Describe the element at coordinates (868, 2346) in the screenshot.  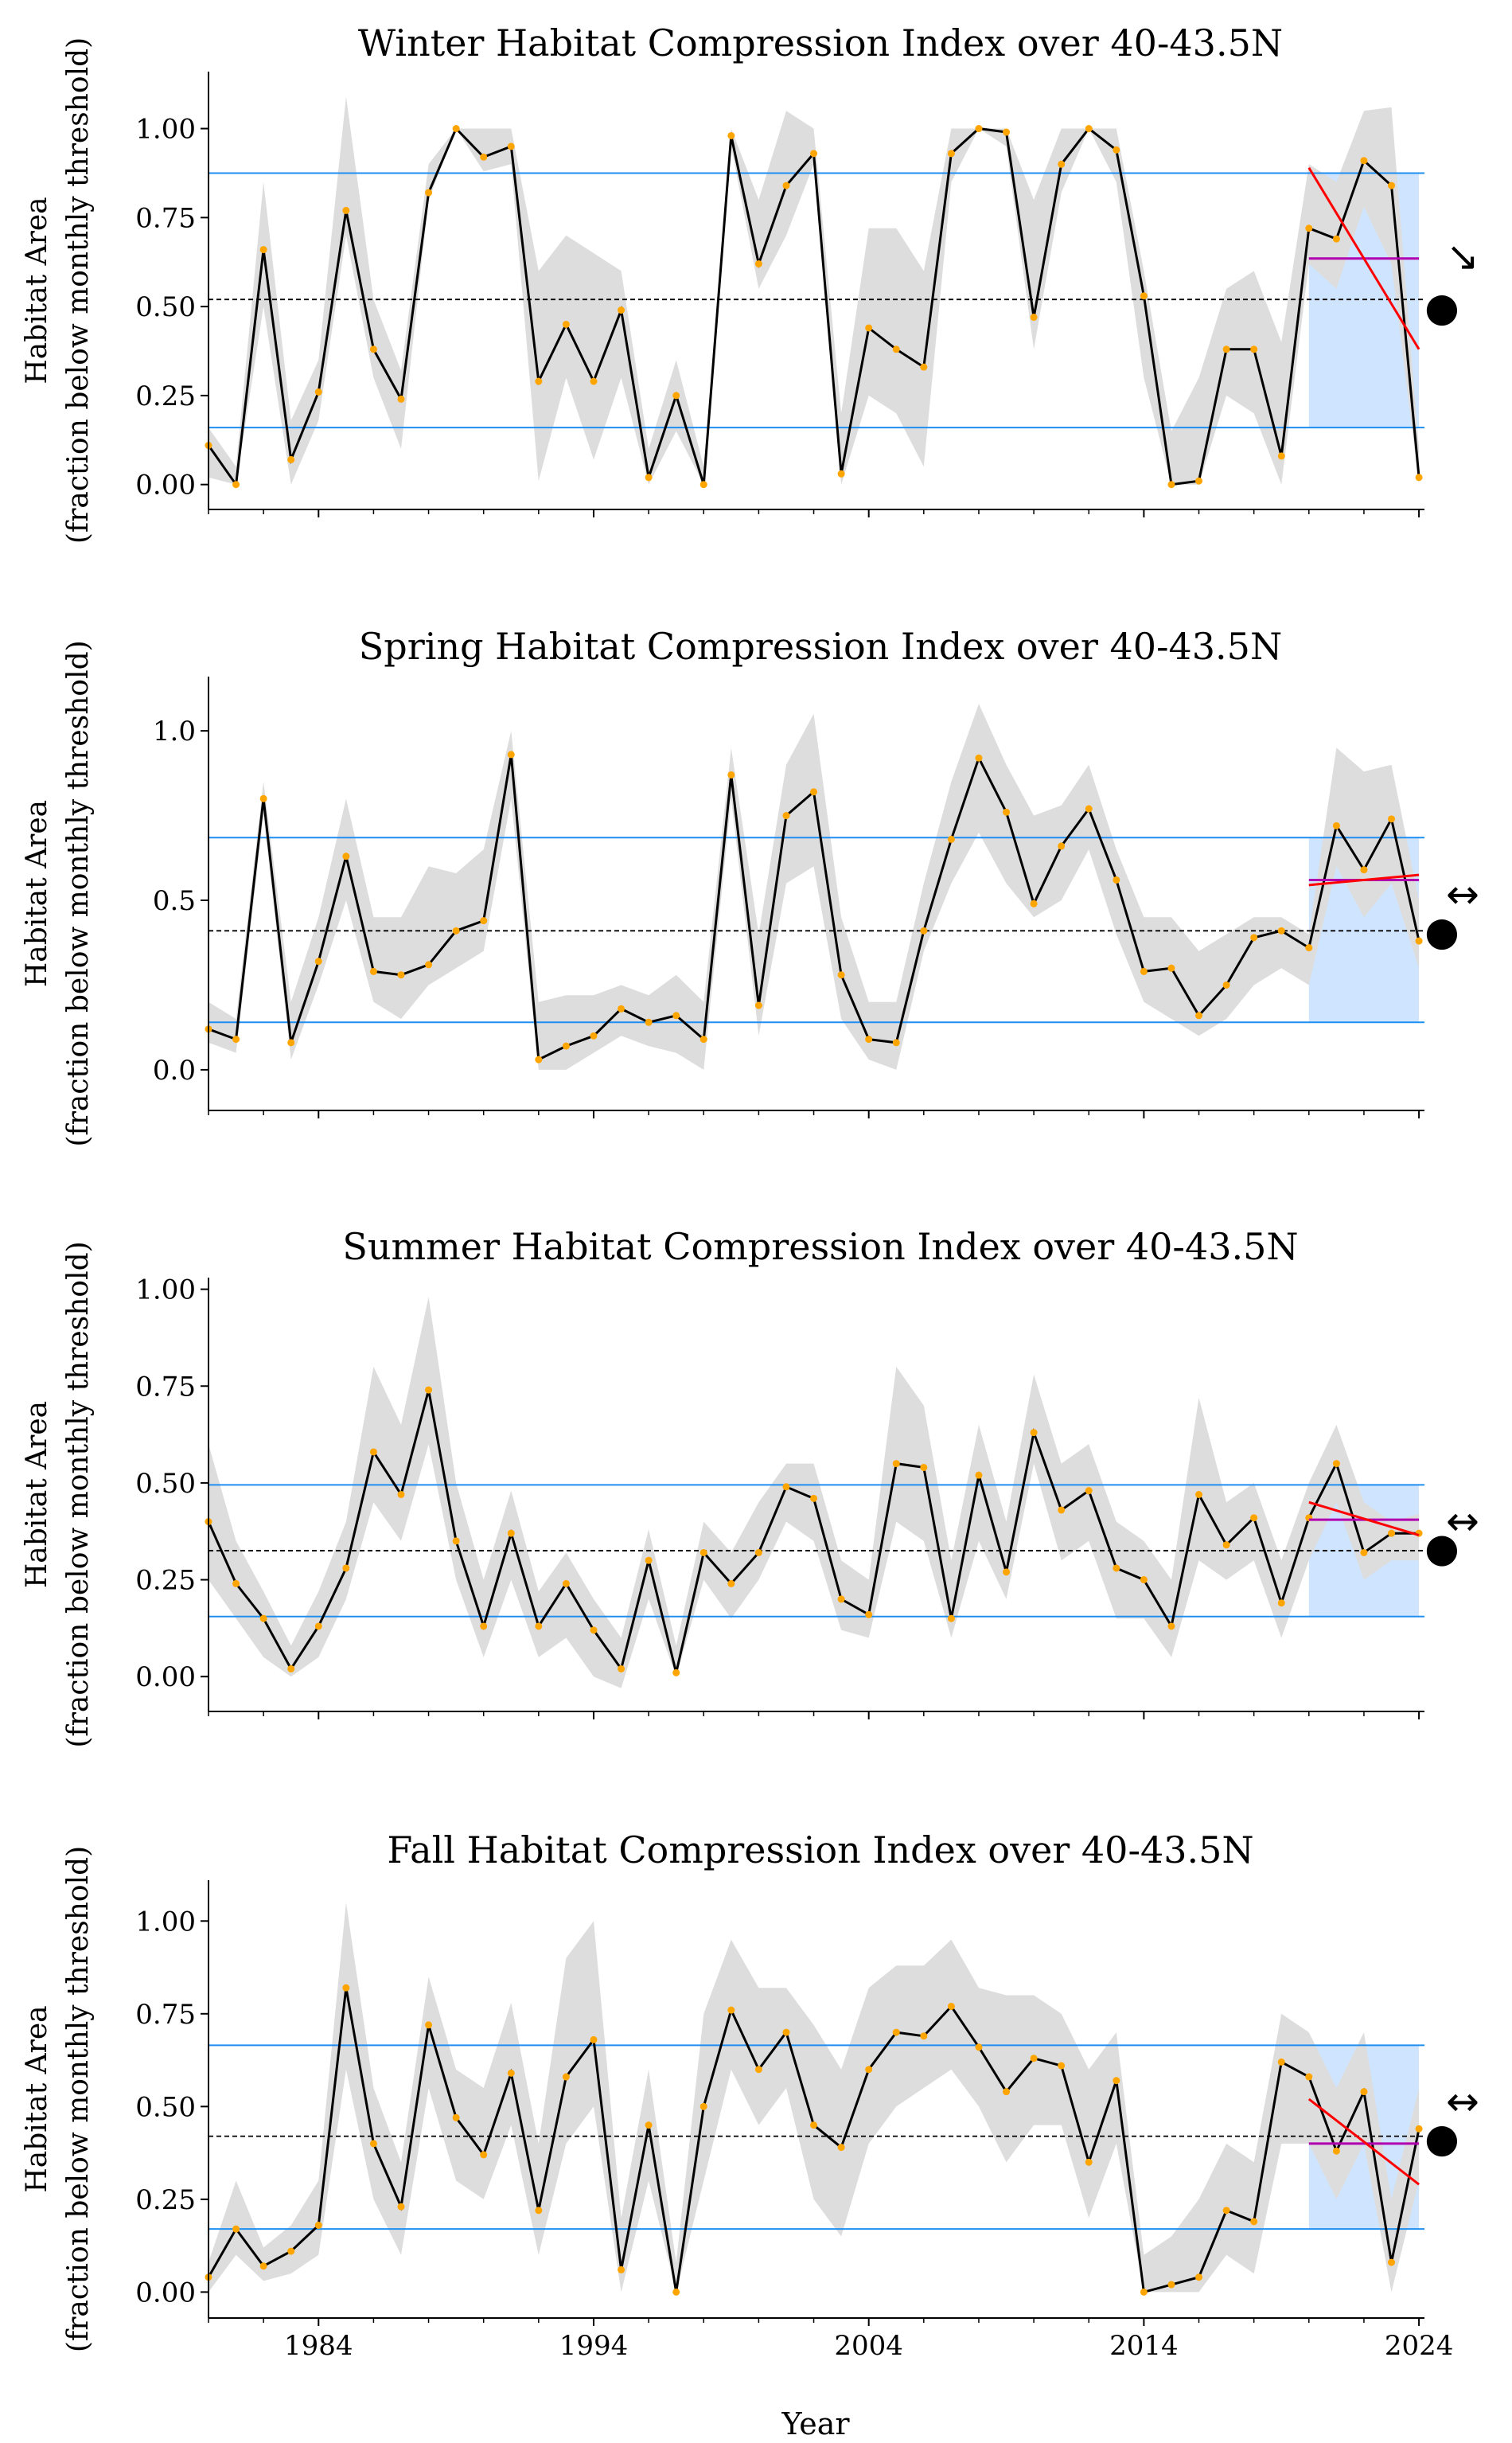
I see `x-tick-label: 2004` at that location.